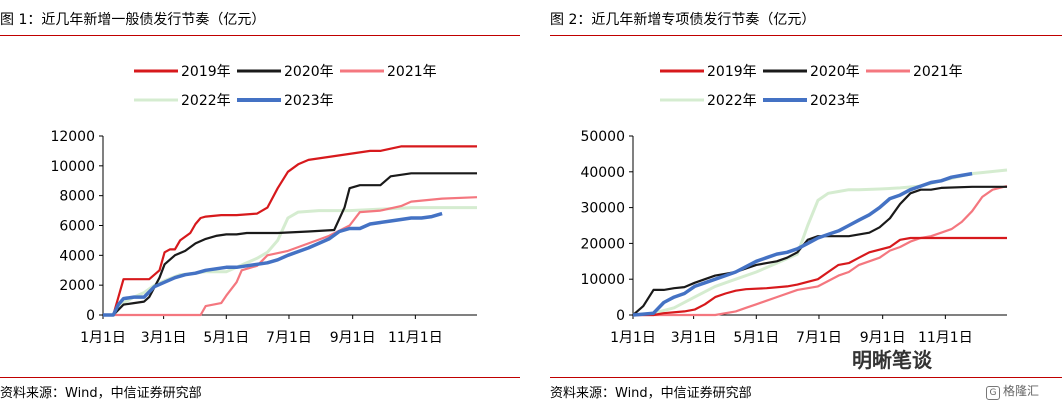 This screenshot has width=1062, height=408. What do you see at coordinates (77, 197) in the screenshot?
I see `y-tick-label: 8000` at bounding box center [77, 197].